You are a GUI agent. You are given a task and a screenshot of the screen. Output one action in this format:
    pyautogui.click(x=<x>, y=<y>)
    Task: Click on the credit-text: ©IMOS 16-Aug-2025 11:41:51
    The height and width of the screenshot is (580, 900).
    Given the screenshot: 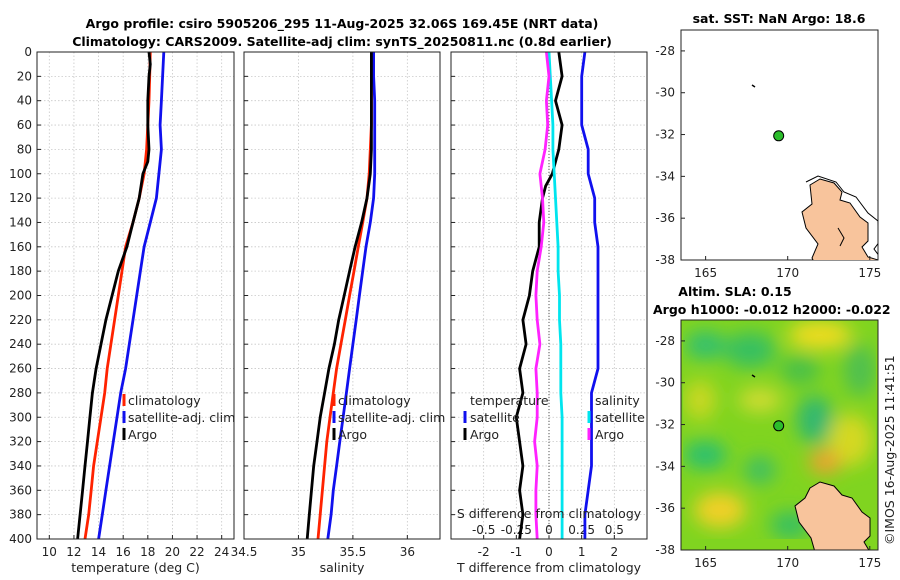 What is the action you would take?
    pyautogui.click(x=889, y=450)
    